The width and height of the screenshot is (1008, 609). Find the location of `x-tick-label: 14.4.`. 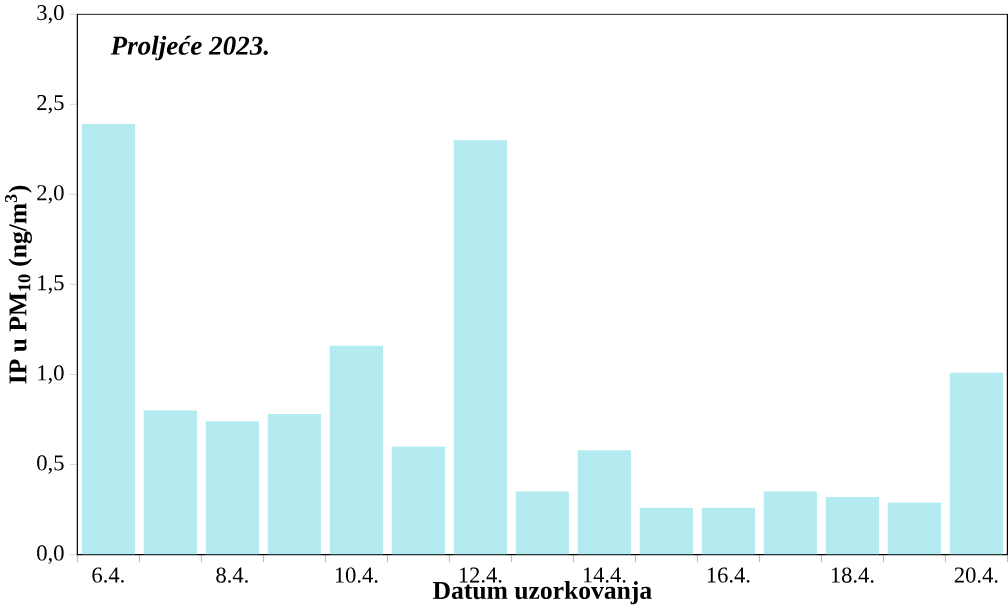

x-tick-label: 14.4. is located at coordinates (604, 575).